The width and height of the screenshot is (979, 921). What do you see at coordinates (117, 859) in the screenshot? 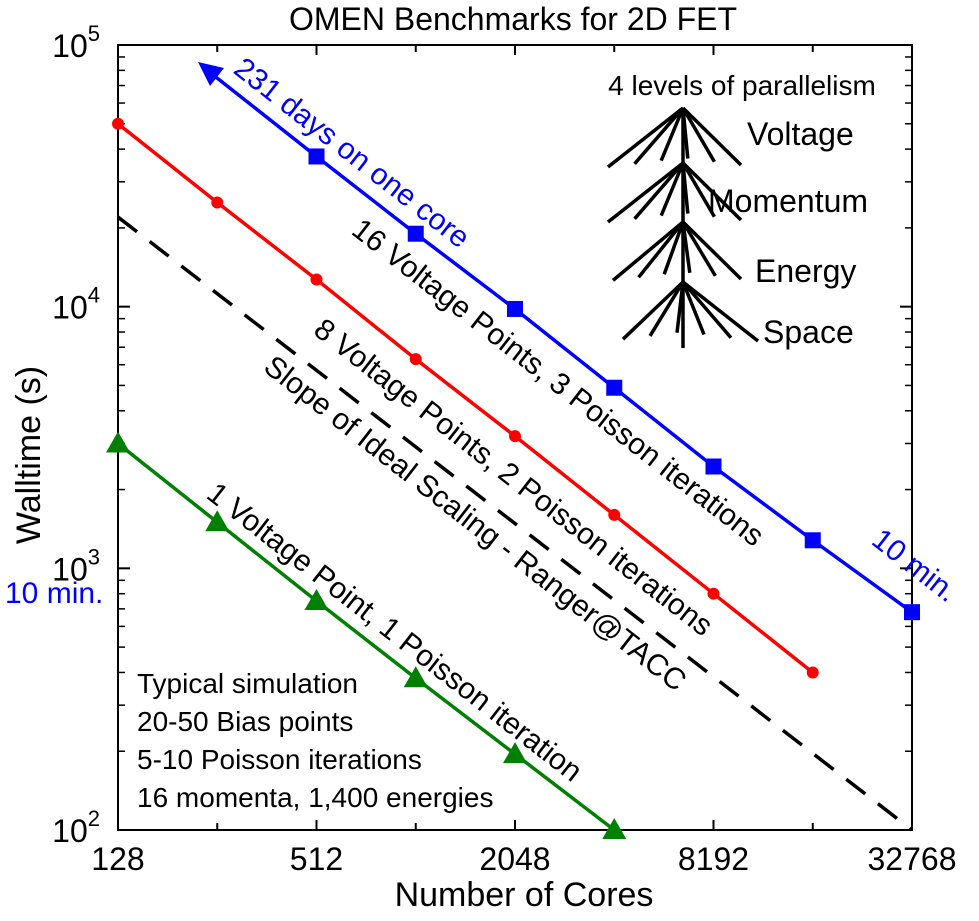
I see `x-tick-label: 128` at bounding box center [117, 859].